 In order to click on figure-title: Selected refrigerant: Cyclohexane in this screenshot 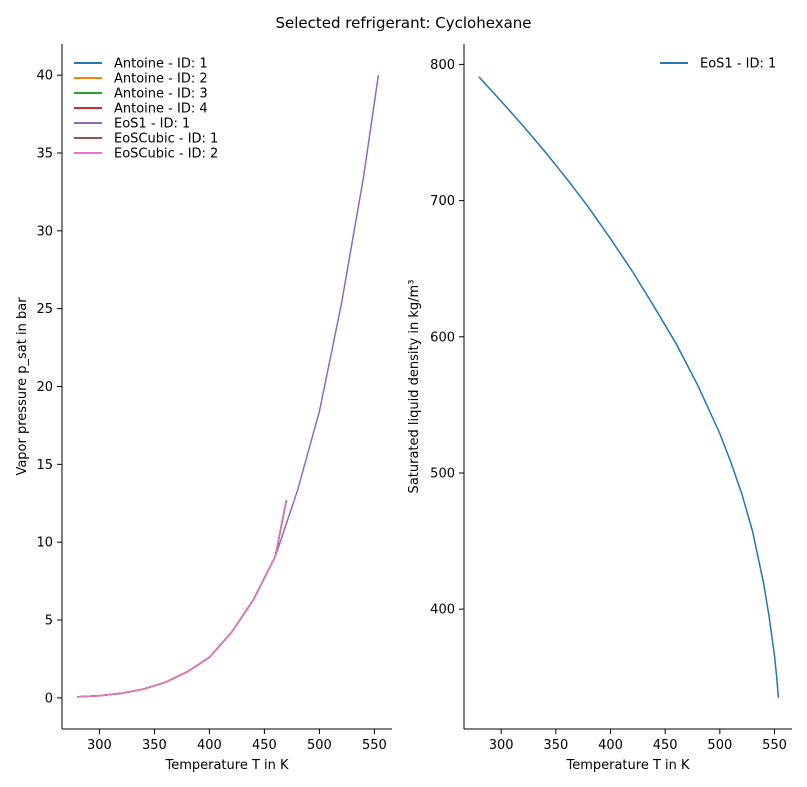, I will do `click(403, 23)`.